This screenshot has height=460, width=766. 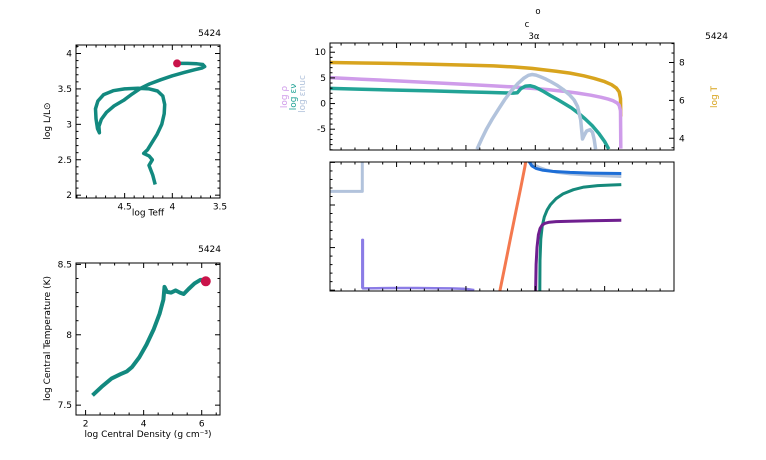 I want to click on y-tick-label-left: 2.5, so click(x=65, y=161).